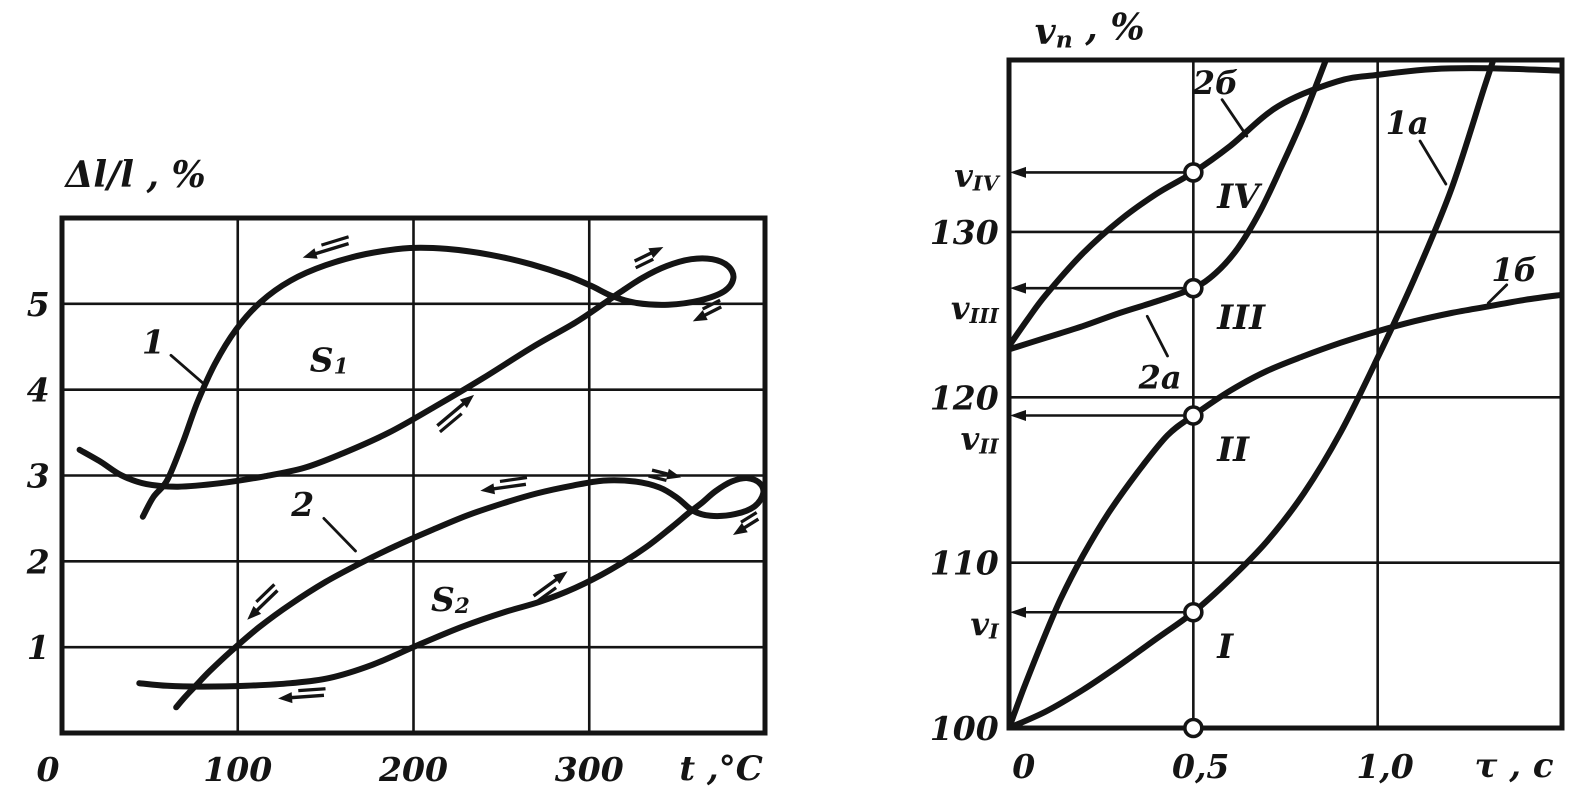 Image resolution: width=1580 pixels, height=806 pixels. I want to click on curve-2-path, so click(451, 593).